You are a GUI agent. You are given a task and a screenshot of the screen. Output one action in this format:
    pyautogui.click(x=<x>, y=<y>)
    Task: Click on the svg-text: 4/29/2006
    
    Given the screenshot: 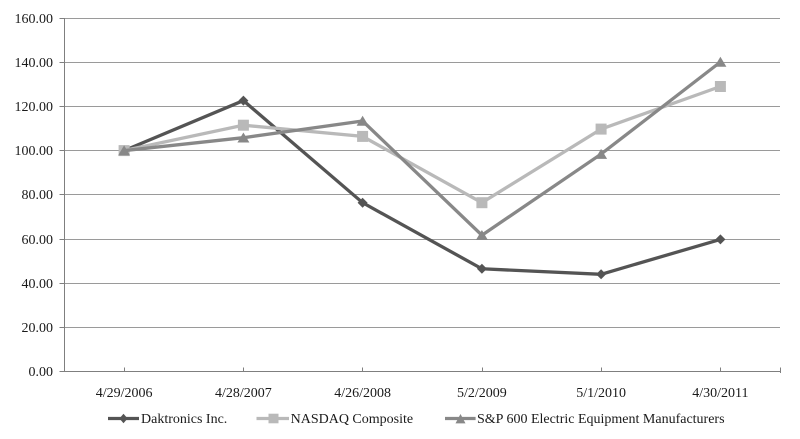 What is the action you would take?
    pyautogui.click(x=124, y=393)
    